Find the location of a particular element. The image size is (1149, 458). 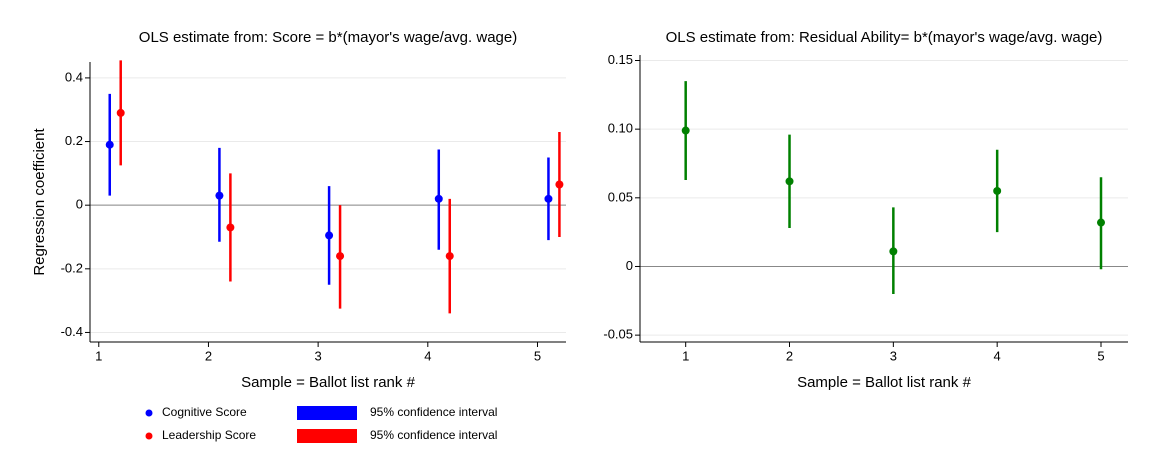

legend-label: Cognitive Score is located at coordinates (204, 412).